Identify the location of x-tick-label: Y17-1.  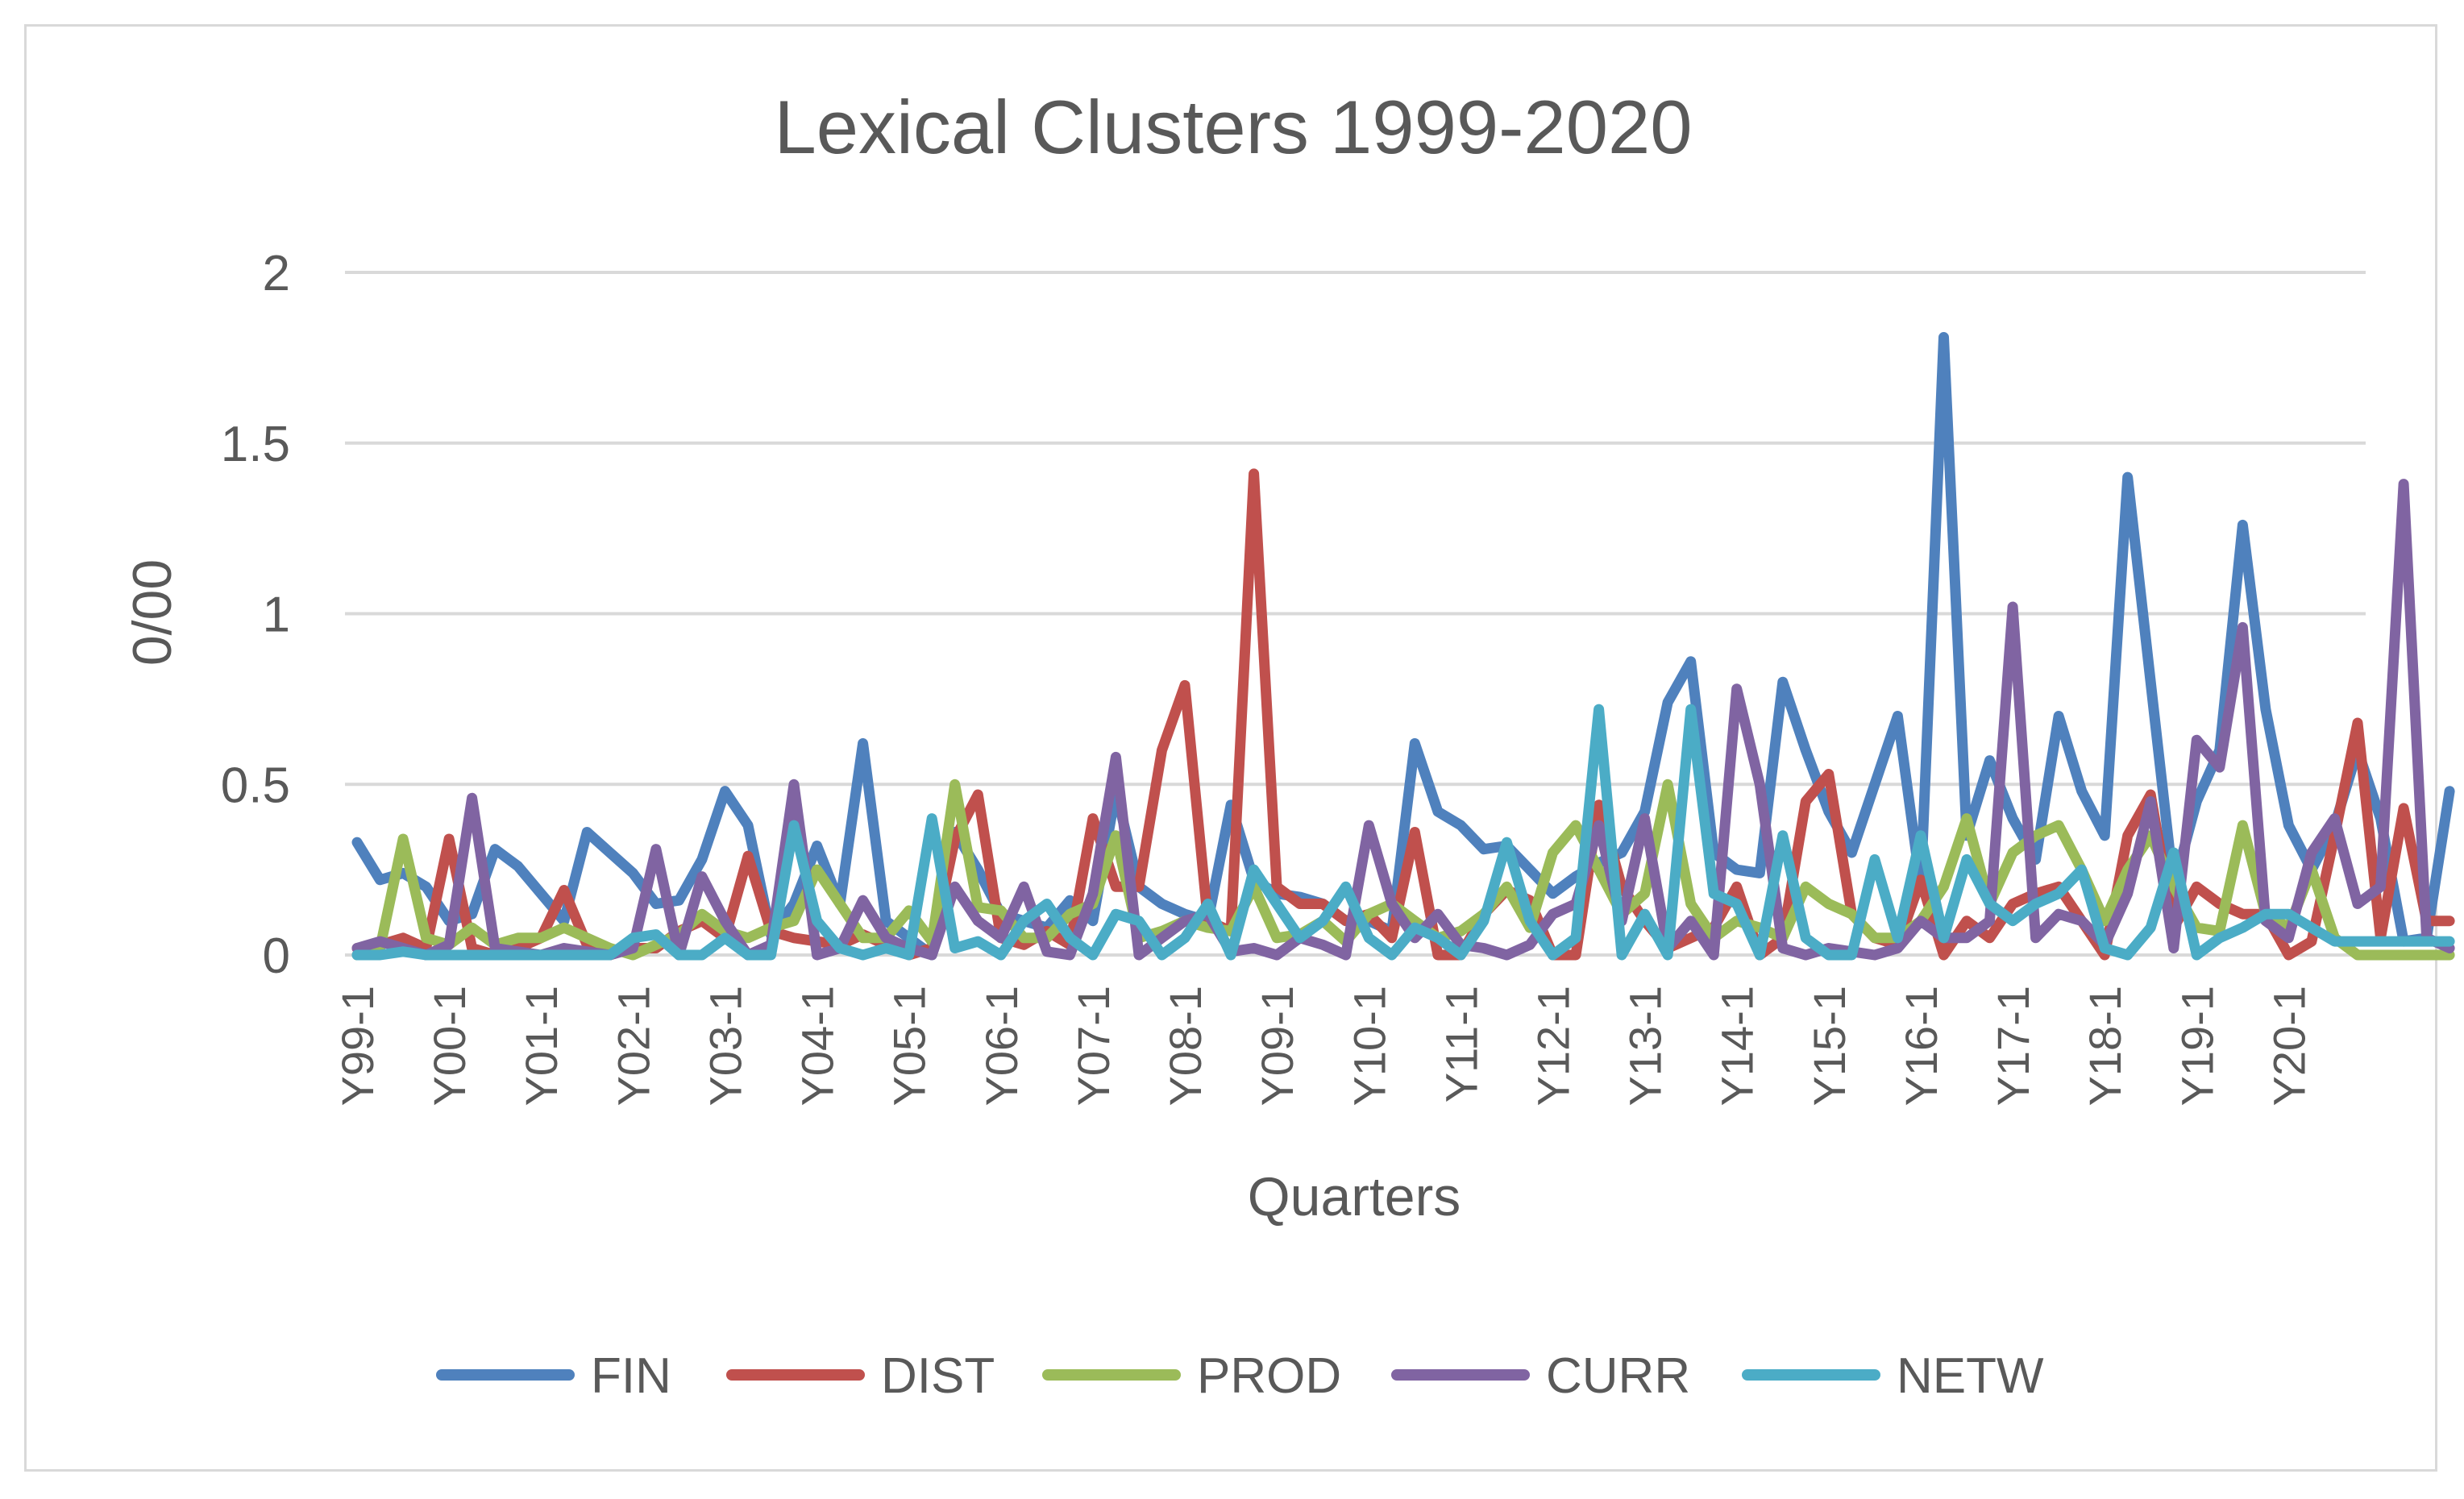
(2013, 1046).